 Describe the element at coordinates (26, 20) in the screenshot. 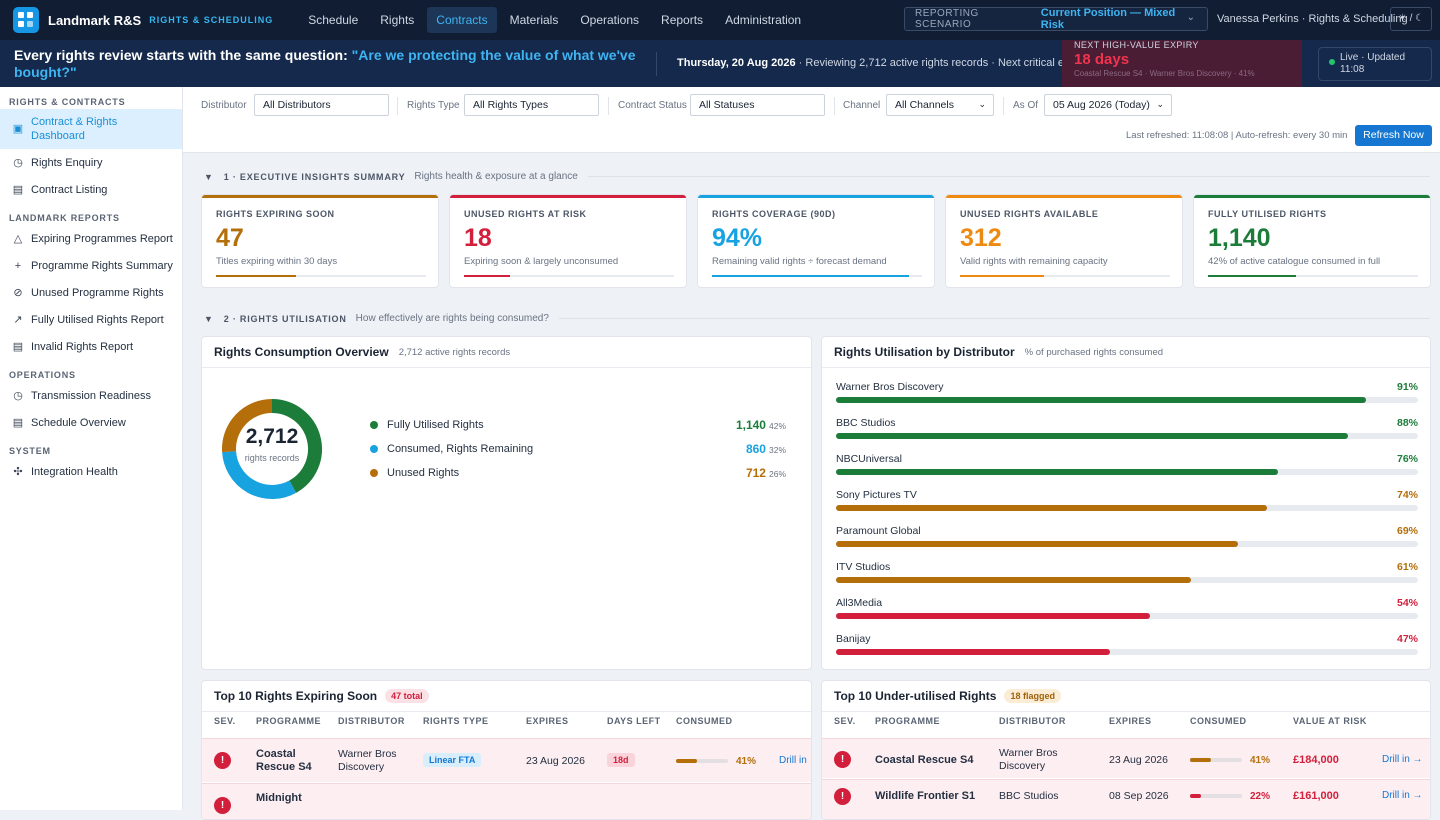

I see `app-logo-icon` at that location.